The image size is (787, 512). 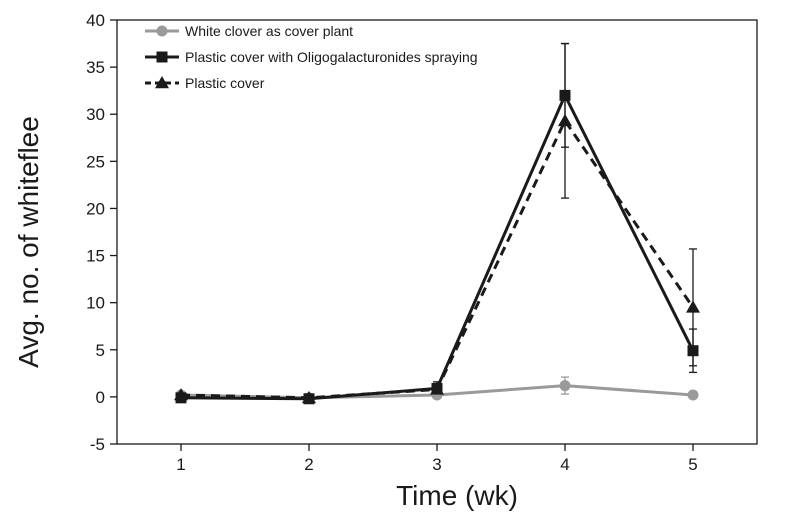 What do you see at coordinates (436, 464) in the screenshot?
I see `x-tick-label: 3` at bounding box center [436, 464].